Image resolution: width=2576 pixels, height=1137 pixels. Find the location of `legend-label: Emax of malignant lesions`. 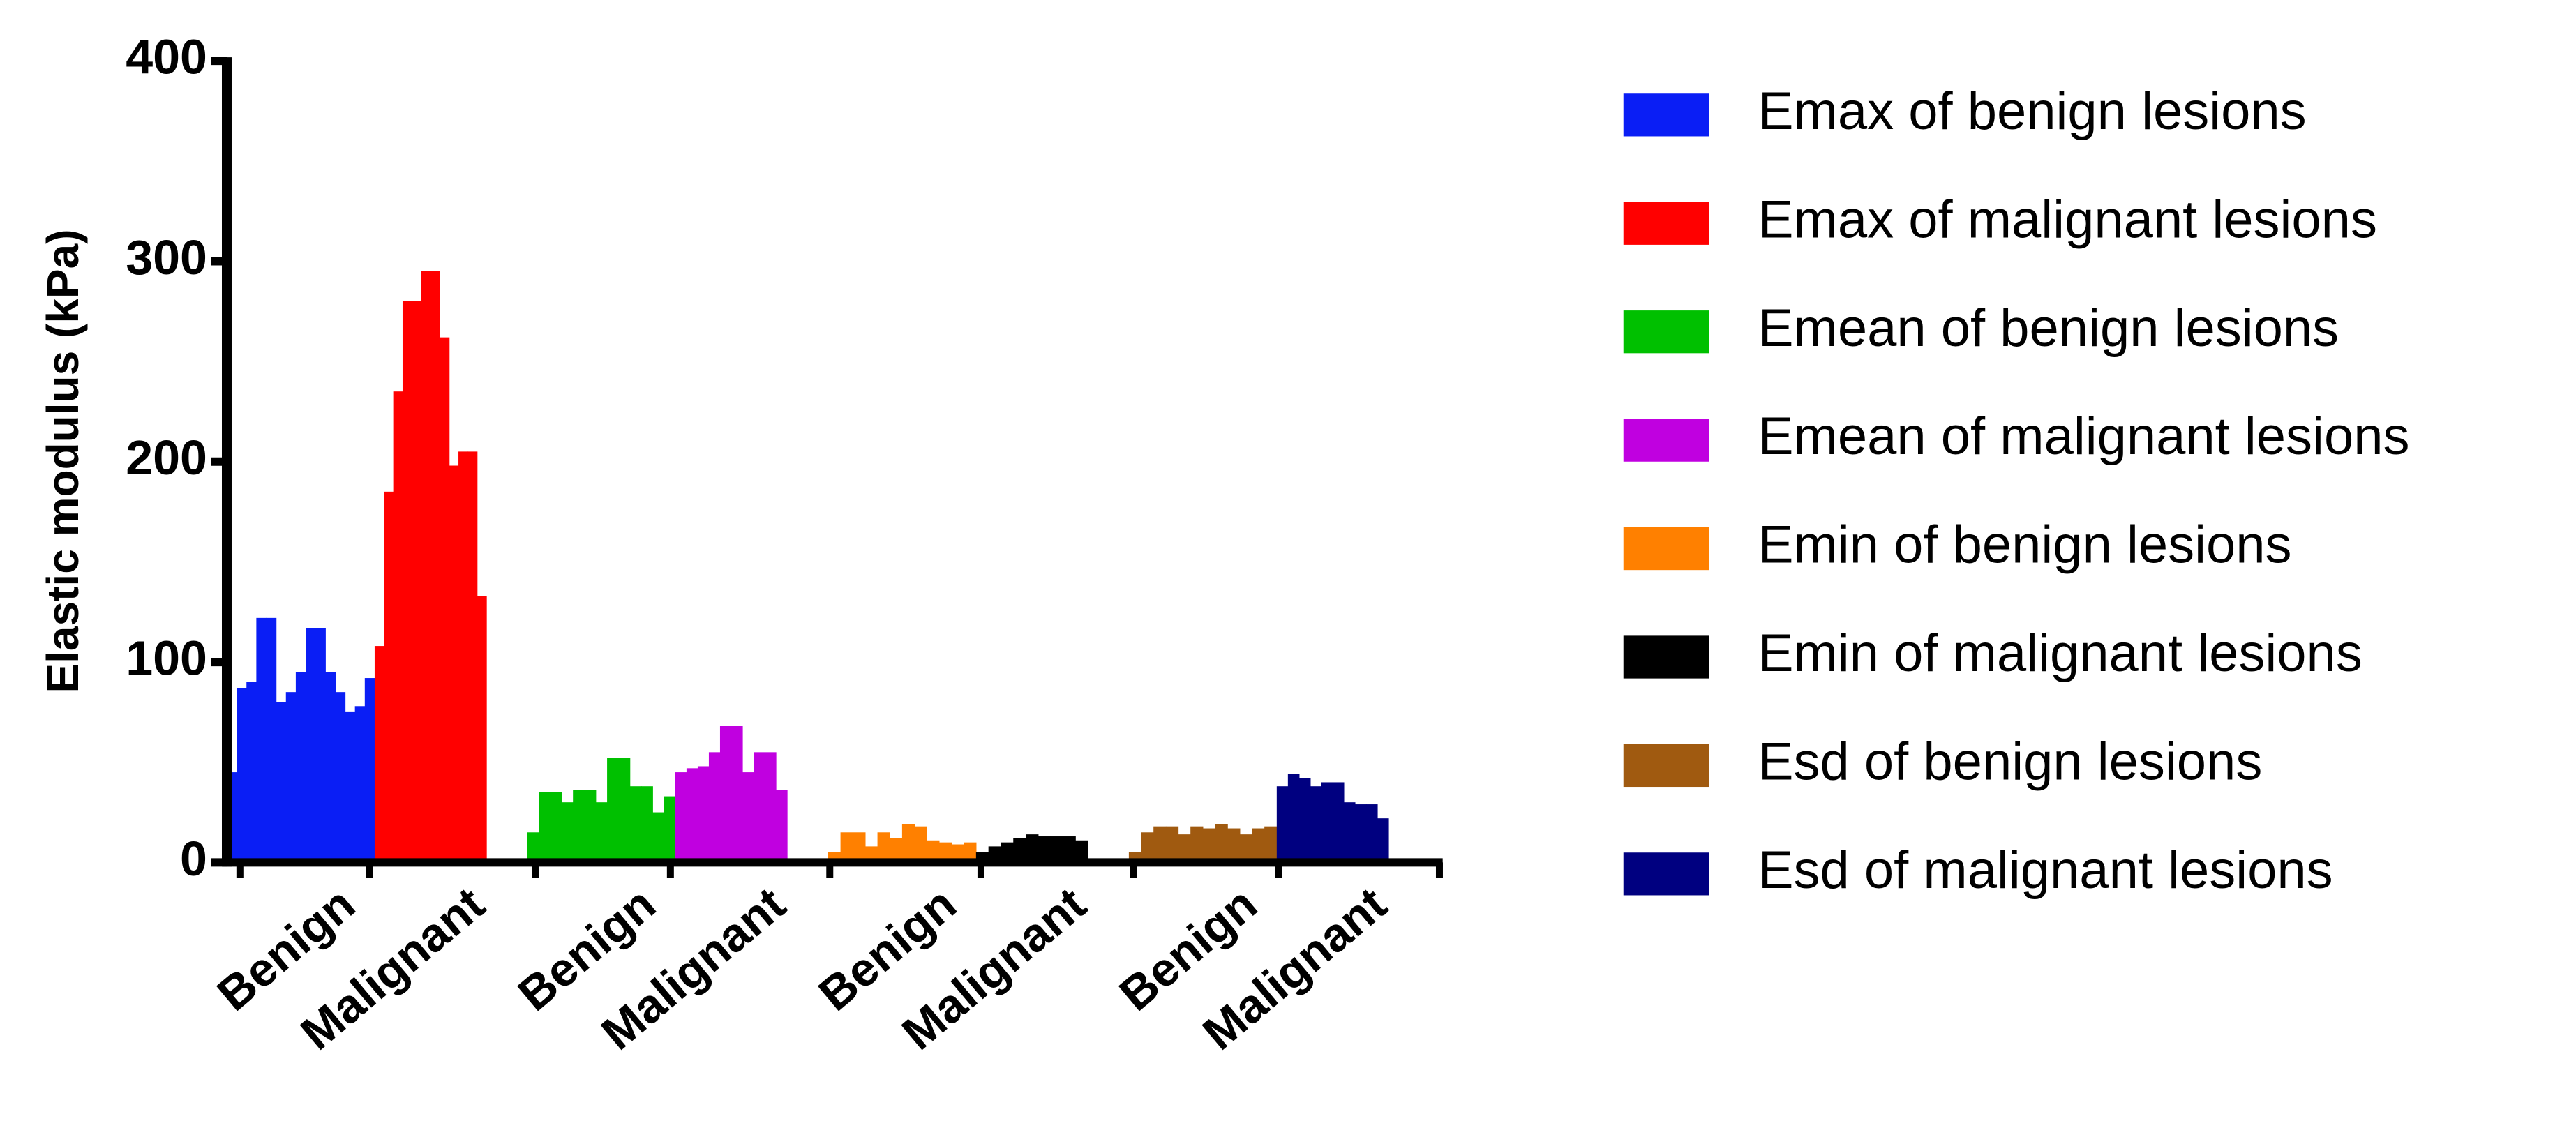

legend-label: Emax of malignant lesions is located at coordinates (2067, 219).